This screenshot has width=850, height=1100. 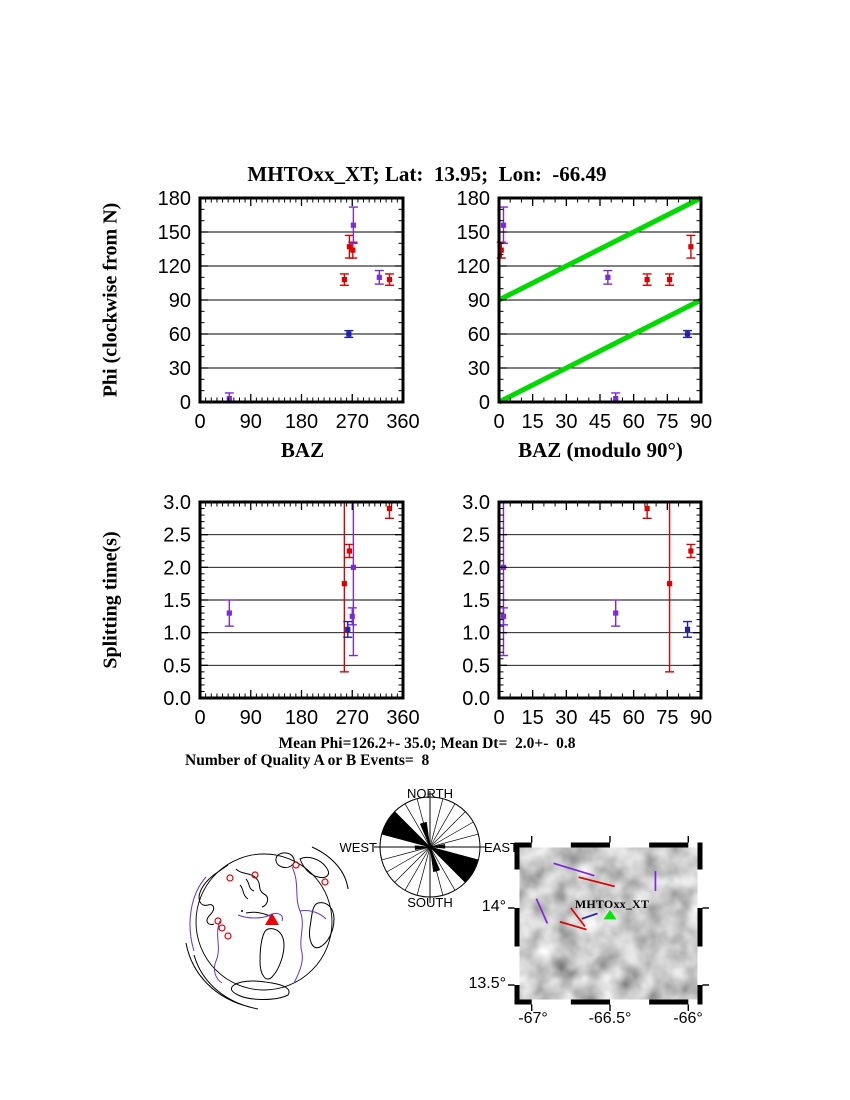 What do you see at coordinates (667, 422) in the screenshot?
I see `x-tick-label: 75` at bounding box center [667, 422].